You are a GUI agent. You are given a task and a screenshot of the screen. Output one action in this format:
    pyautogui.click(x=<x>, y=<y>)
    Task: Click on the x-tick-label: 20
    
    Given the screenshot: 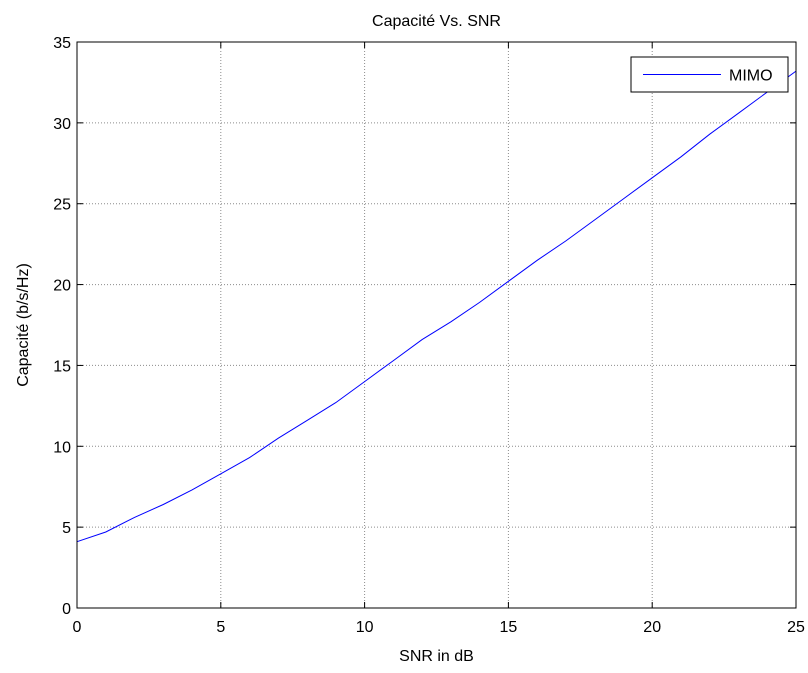 What is the action you would take?
    pyautogui.click(x=652, y=627)
    